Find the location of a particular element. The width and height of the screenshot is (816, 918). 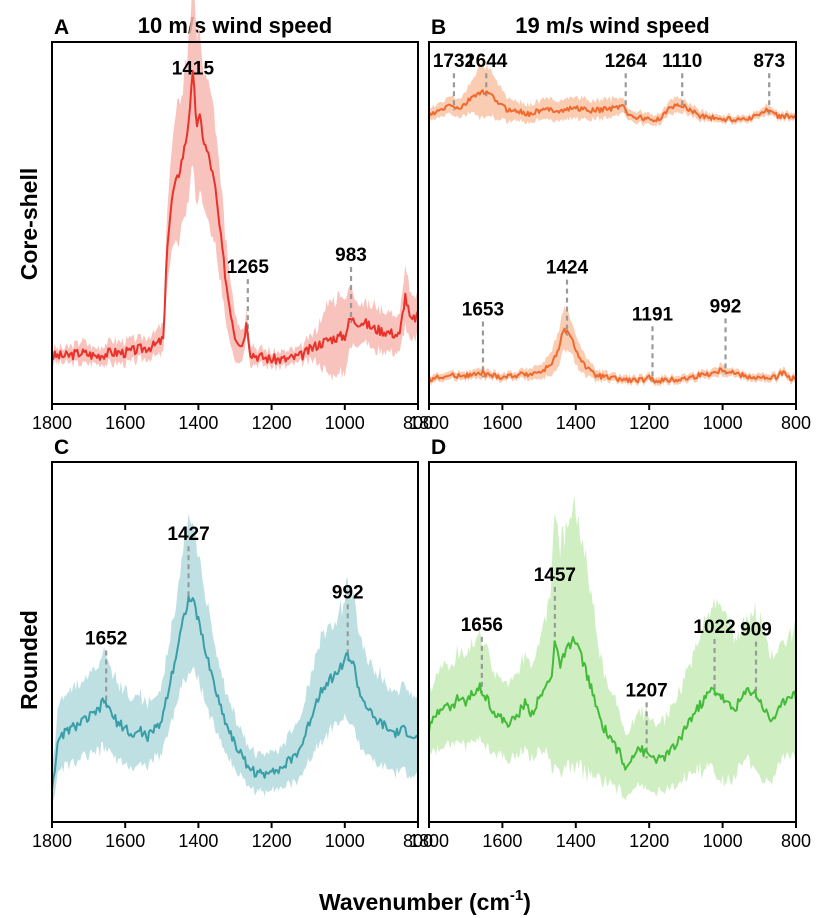

peak-label-d-1207: 1207 is located at coordinates (646, 690).